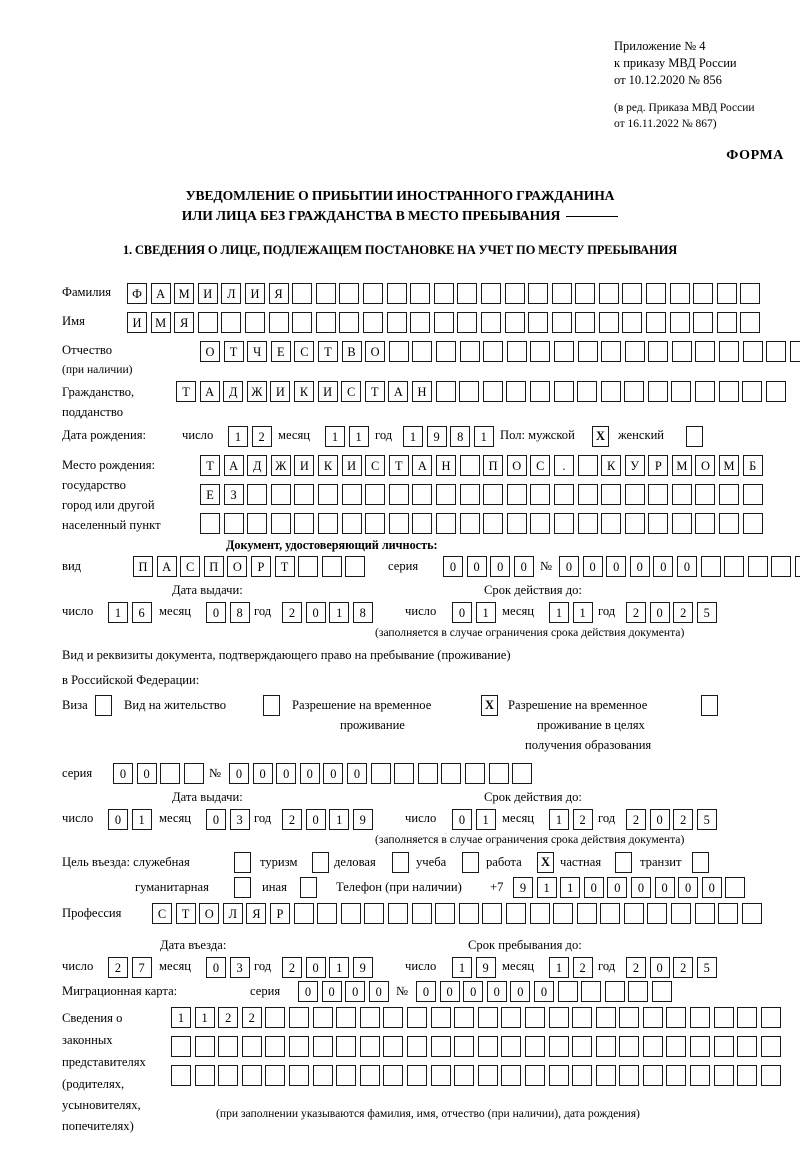  Describe the element at coordinates (278, 293) in the screenshot. I see `char-cell: Я` at that location.